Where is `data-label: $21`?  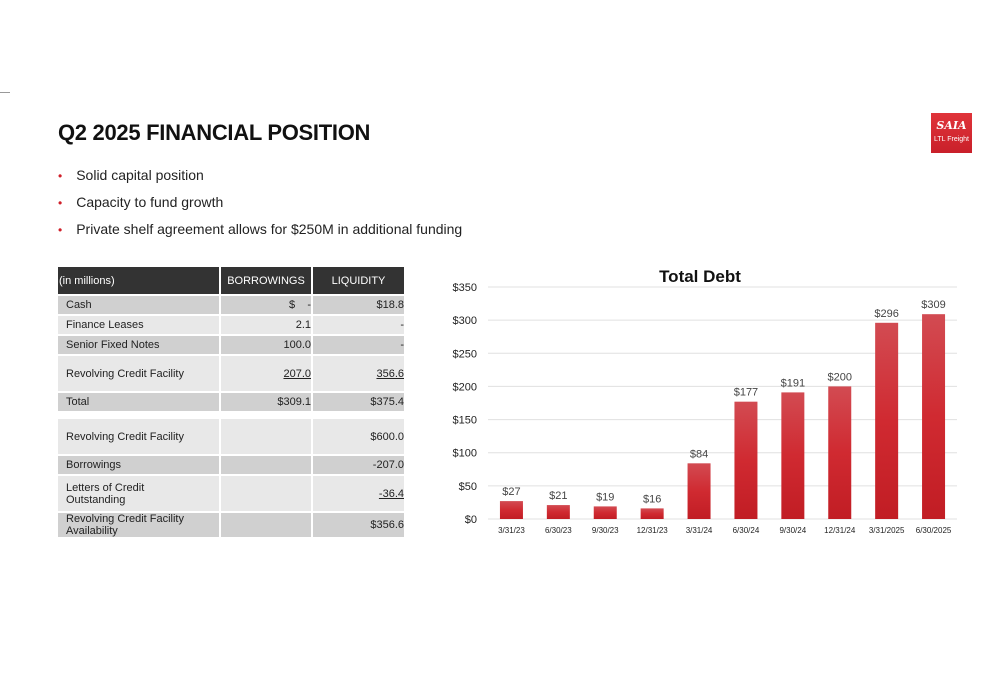
data-label: $21 is located at coordinates (558, 496).